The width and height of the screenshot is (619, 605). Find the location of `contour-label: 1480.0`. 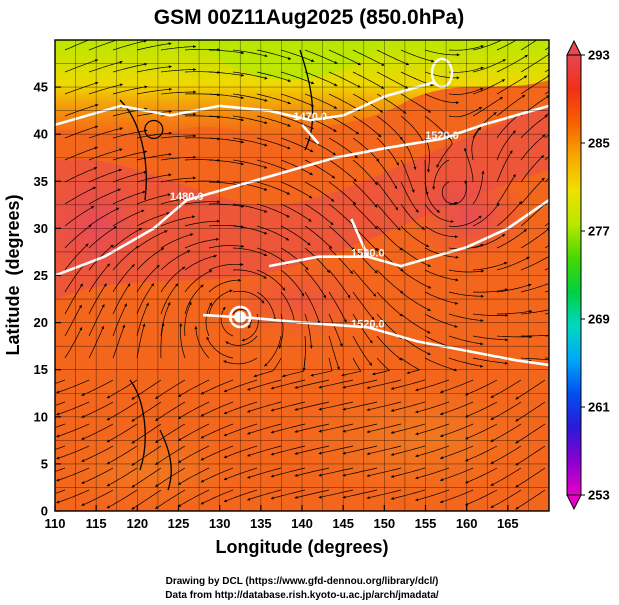

contour-label: 1480.0 is located at coordinates (187, 197).